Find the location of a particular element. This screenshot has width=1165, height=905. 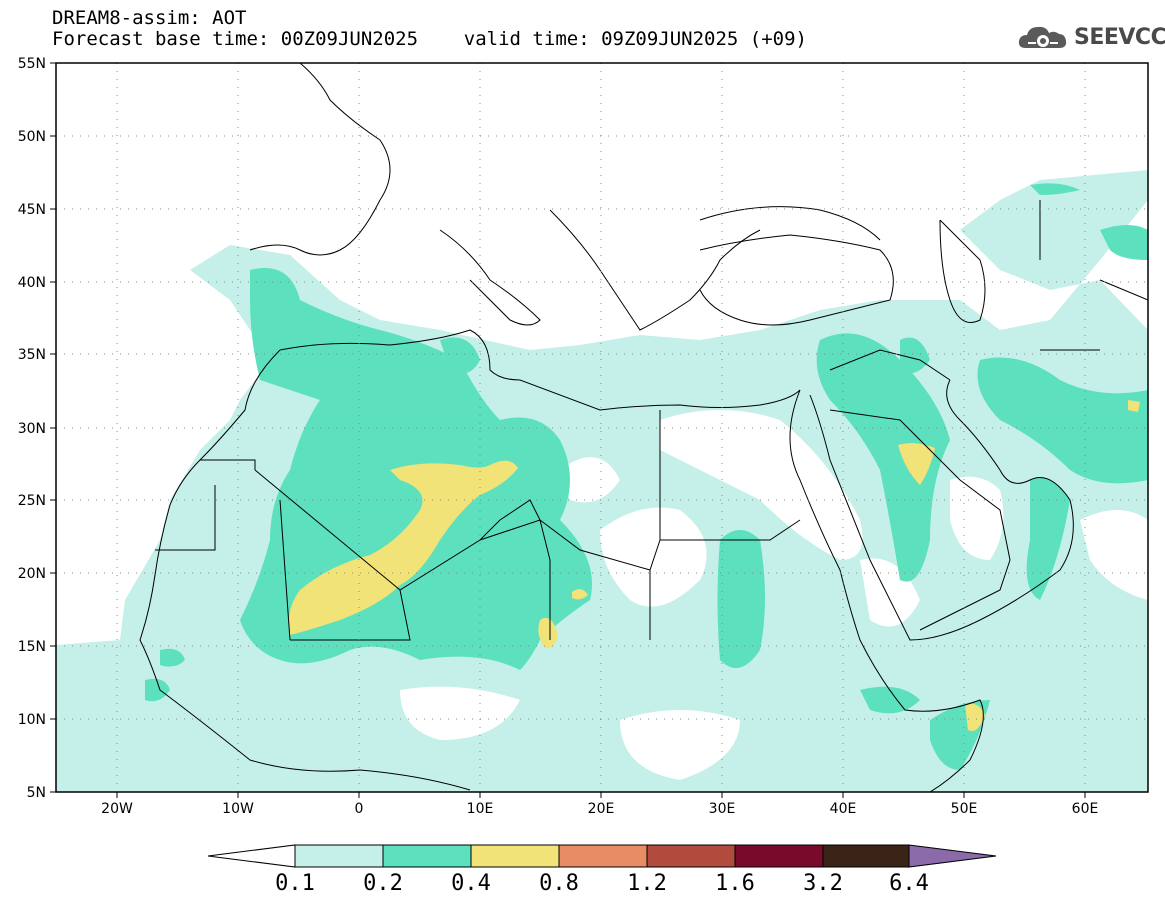

lon-label: 10W is located at coordinates (238, 809).